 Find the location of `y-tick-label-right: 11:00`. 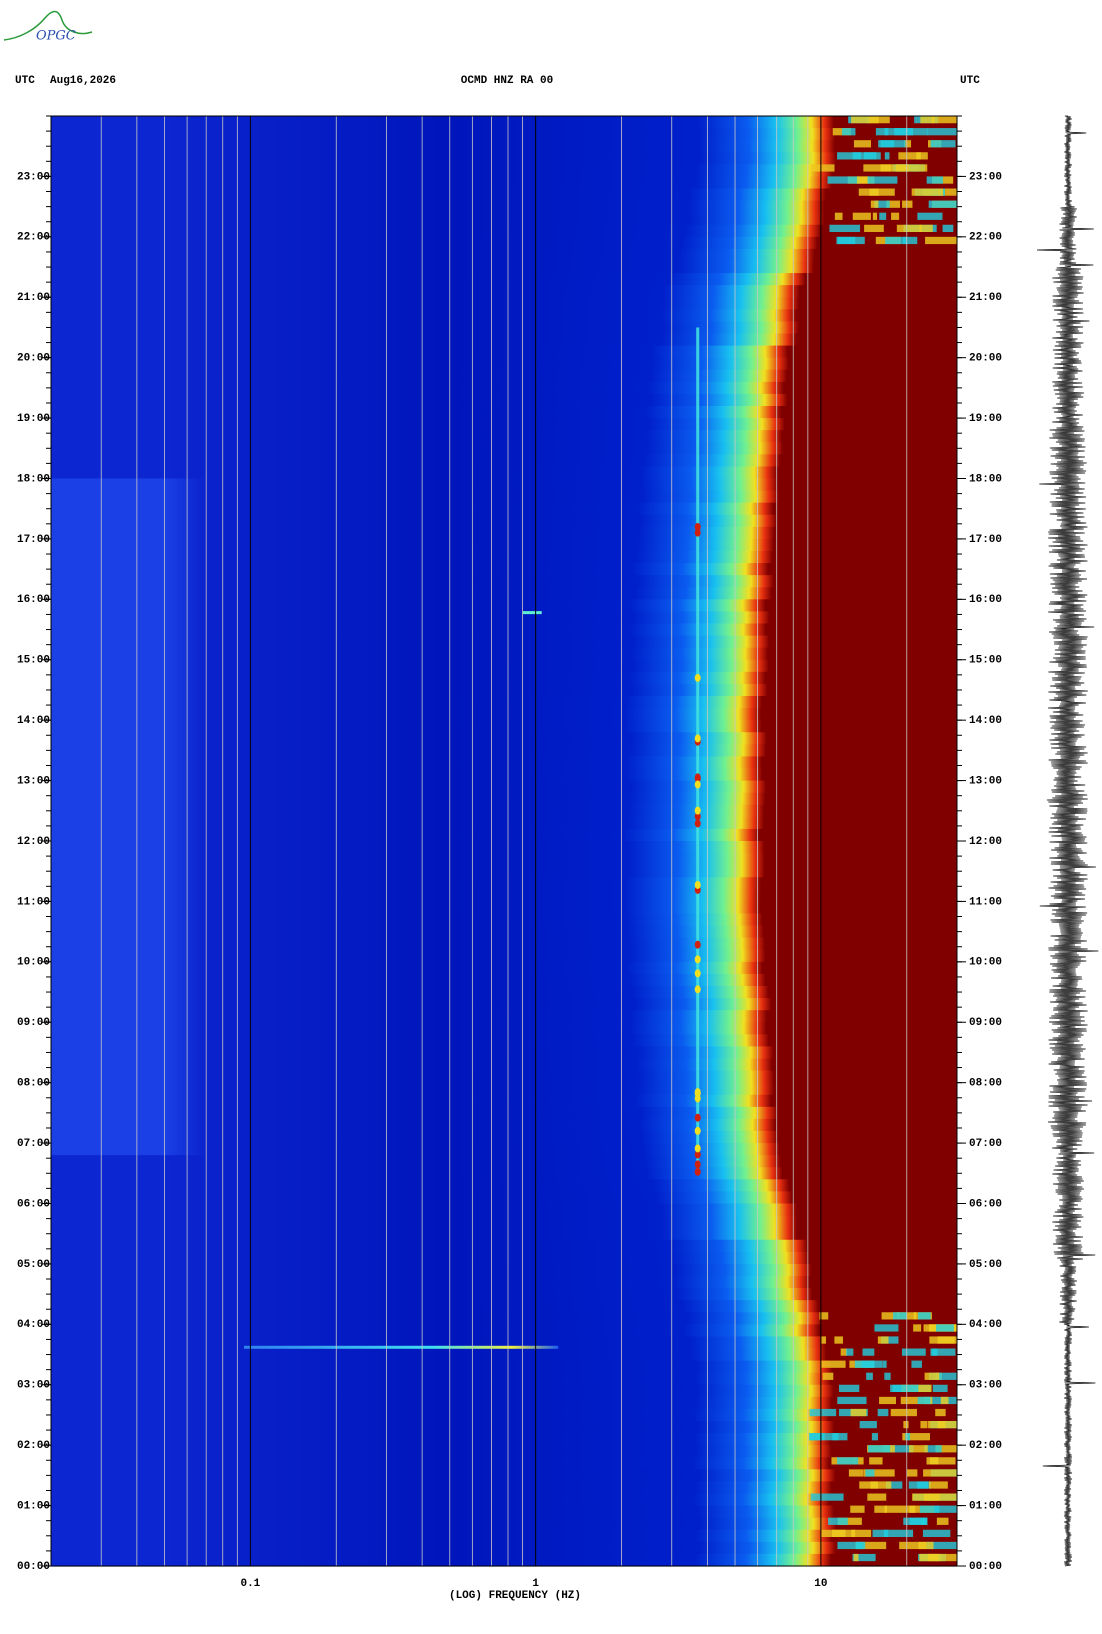

y-tick-label-right: 11:00 is located at coordinates (985, 902).